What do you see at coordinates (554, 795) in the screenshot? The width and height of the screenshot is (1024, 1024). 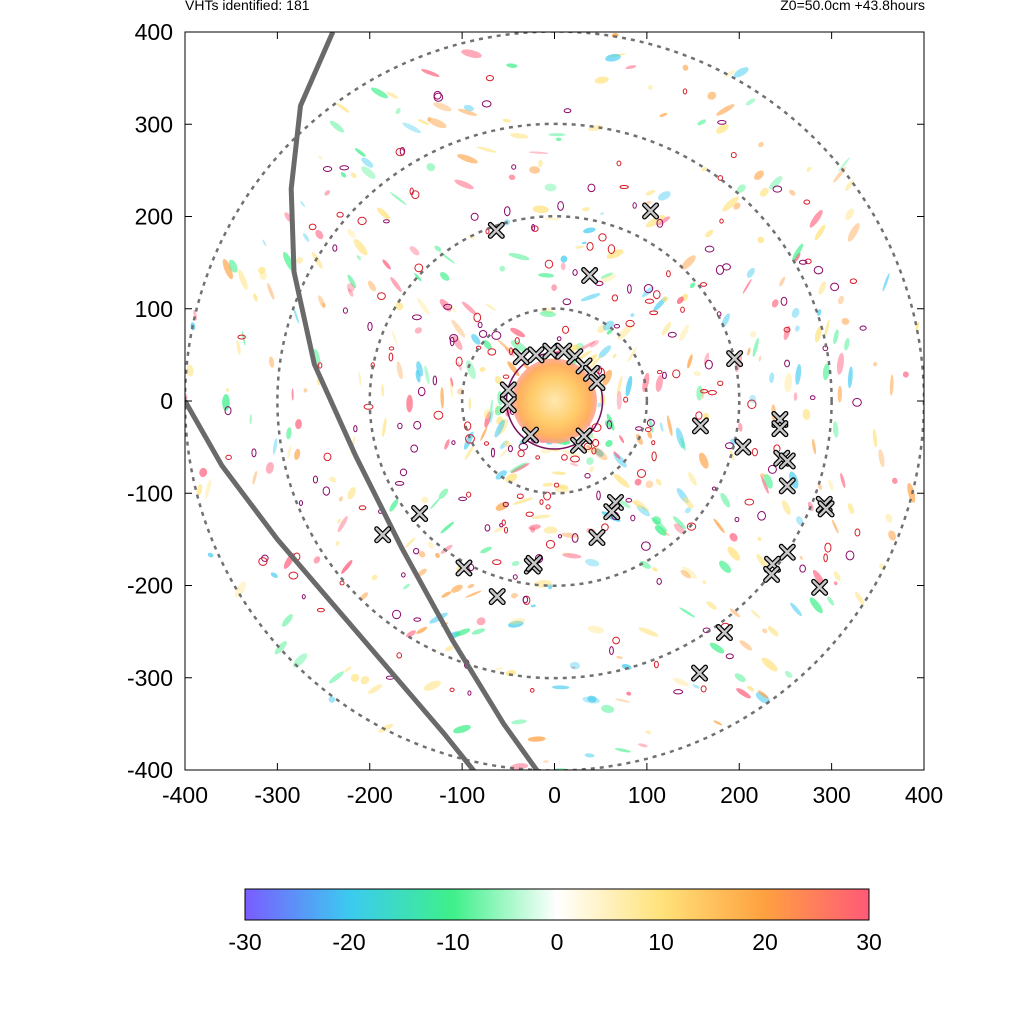 I see `x-tick-label: 0` at bounding box center [554, 795].